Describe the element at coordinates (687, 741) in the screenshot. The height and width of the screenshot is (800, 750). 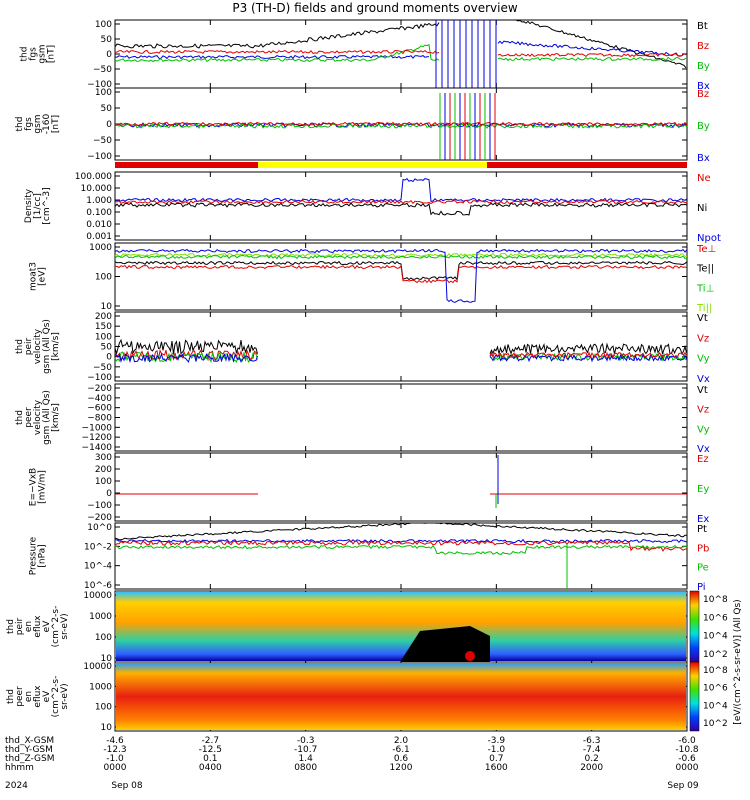
I see `position-value: -6.0` at that location.